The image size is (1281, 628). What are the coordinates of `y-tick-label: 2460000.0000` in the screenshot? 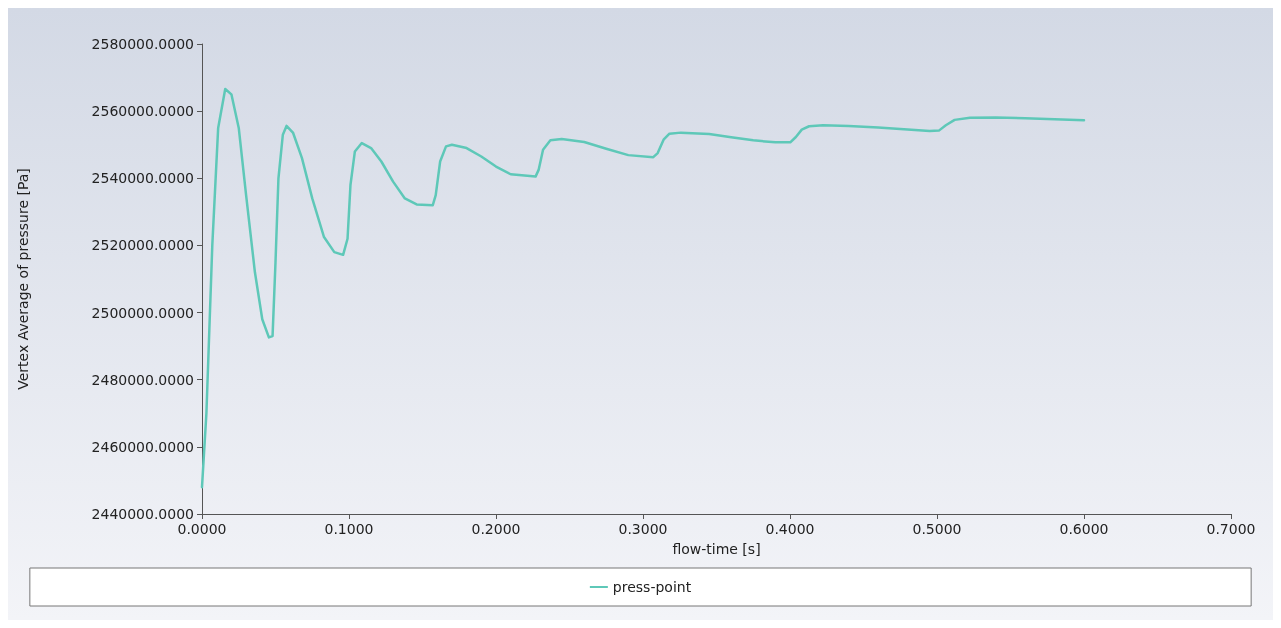 It's located at (142, 446).